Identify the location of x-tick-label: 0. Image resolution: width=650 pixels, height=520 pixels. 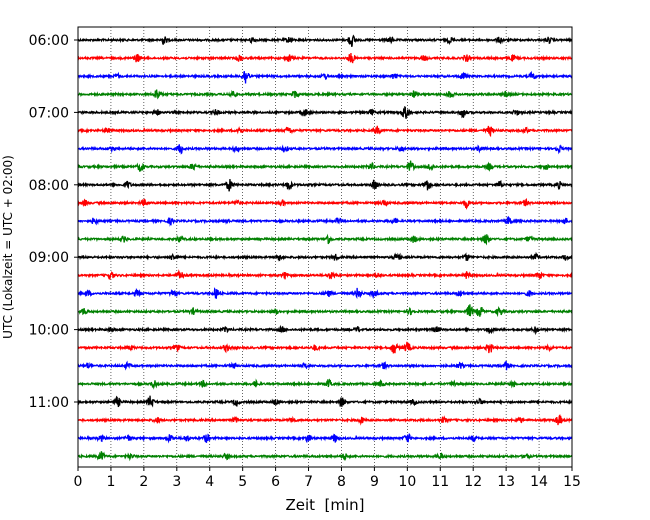
(78, 482).